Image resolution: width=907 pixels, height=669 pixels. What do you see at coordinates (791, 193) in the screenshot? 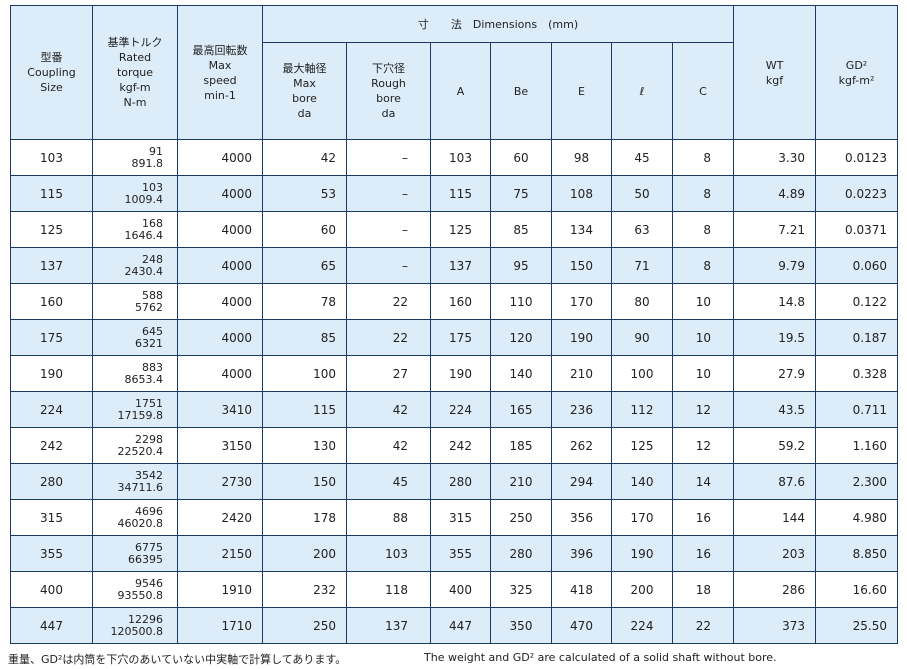
I see `cell-text: 4.89` at bounding box center [791, 193].